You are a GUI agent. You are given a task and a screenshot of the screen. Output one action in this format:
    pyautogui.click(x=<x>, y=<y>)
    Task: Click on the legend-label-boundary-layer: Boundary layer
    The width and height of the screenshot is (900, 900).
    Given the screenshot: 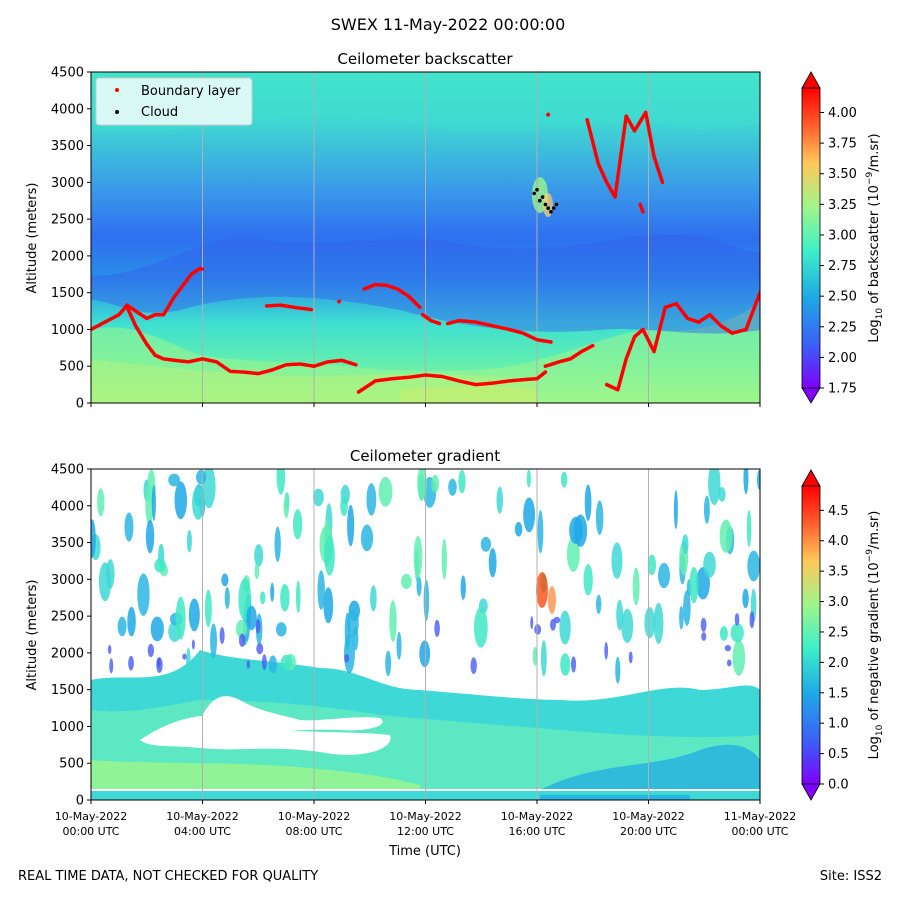 What is the action you would take?
    pyautogui.click(x=191, y=91)
    